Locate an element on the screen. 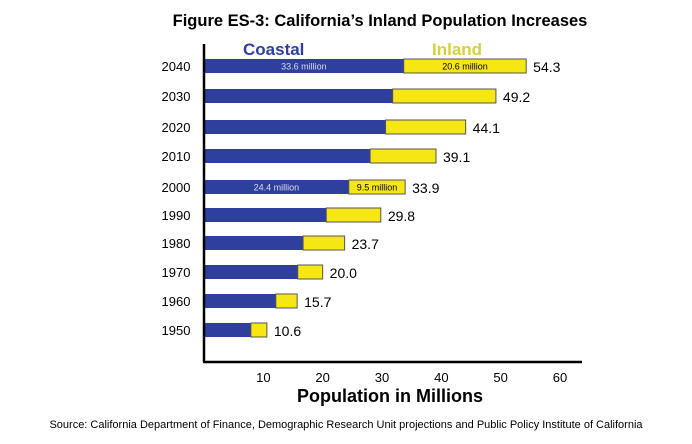 The image size is (692, 444). category-label: 2000 is located at coordinates (176, 187).